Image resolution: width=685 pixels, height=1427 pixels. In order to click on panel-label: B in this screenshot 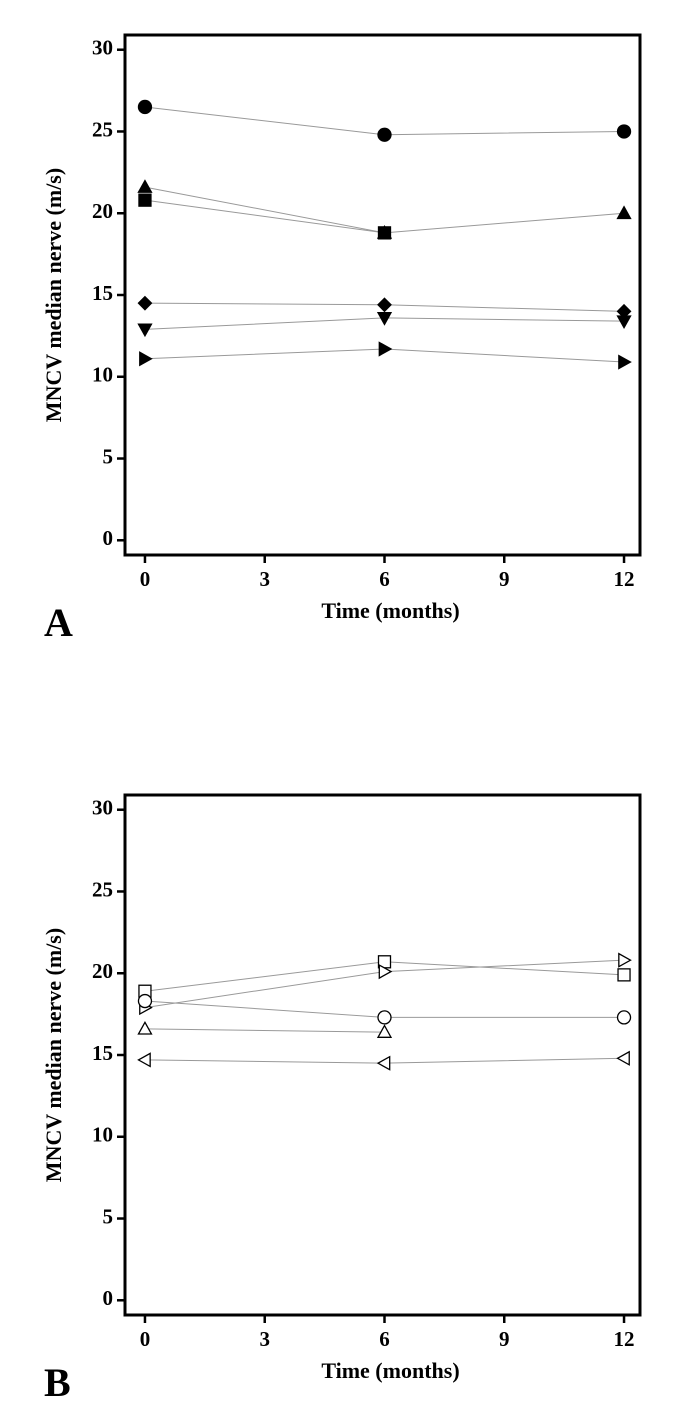, I will do `click(57, 1382)`.